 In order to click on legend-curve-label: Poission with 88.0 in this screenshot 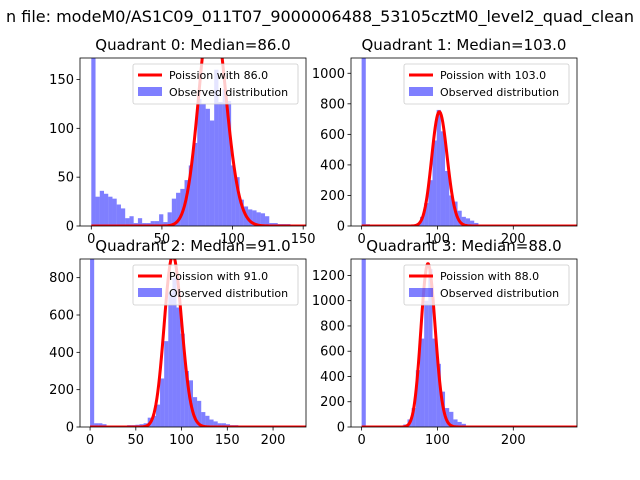, I will do `click(489, 276)`.